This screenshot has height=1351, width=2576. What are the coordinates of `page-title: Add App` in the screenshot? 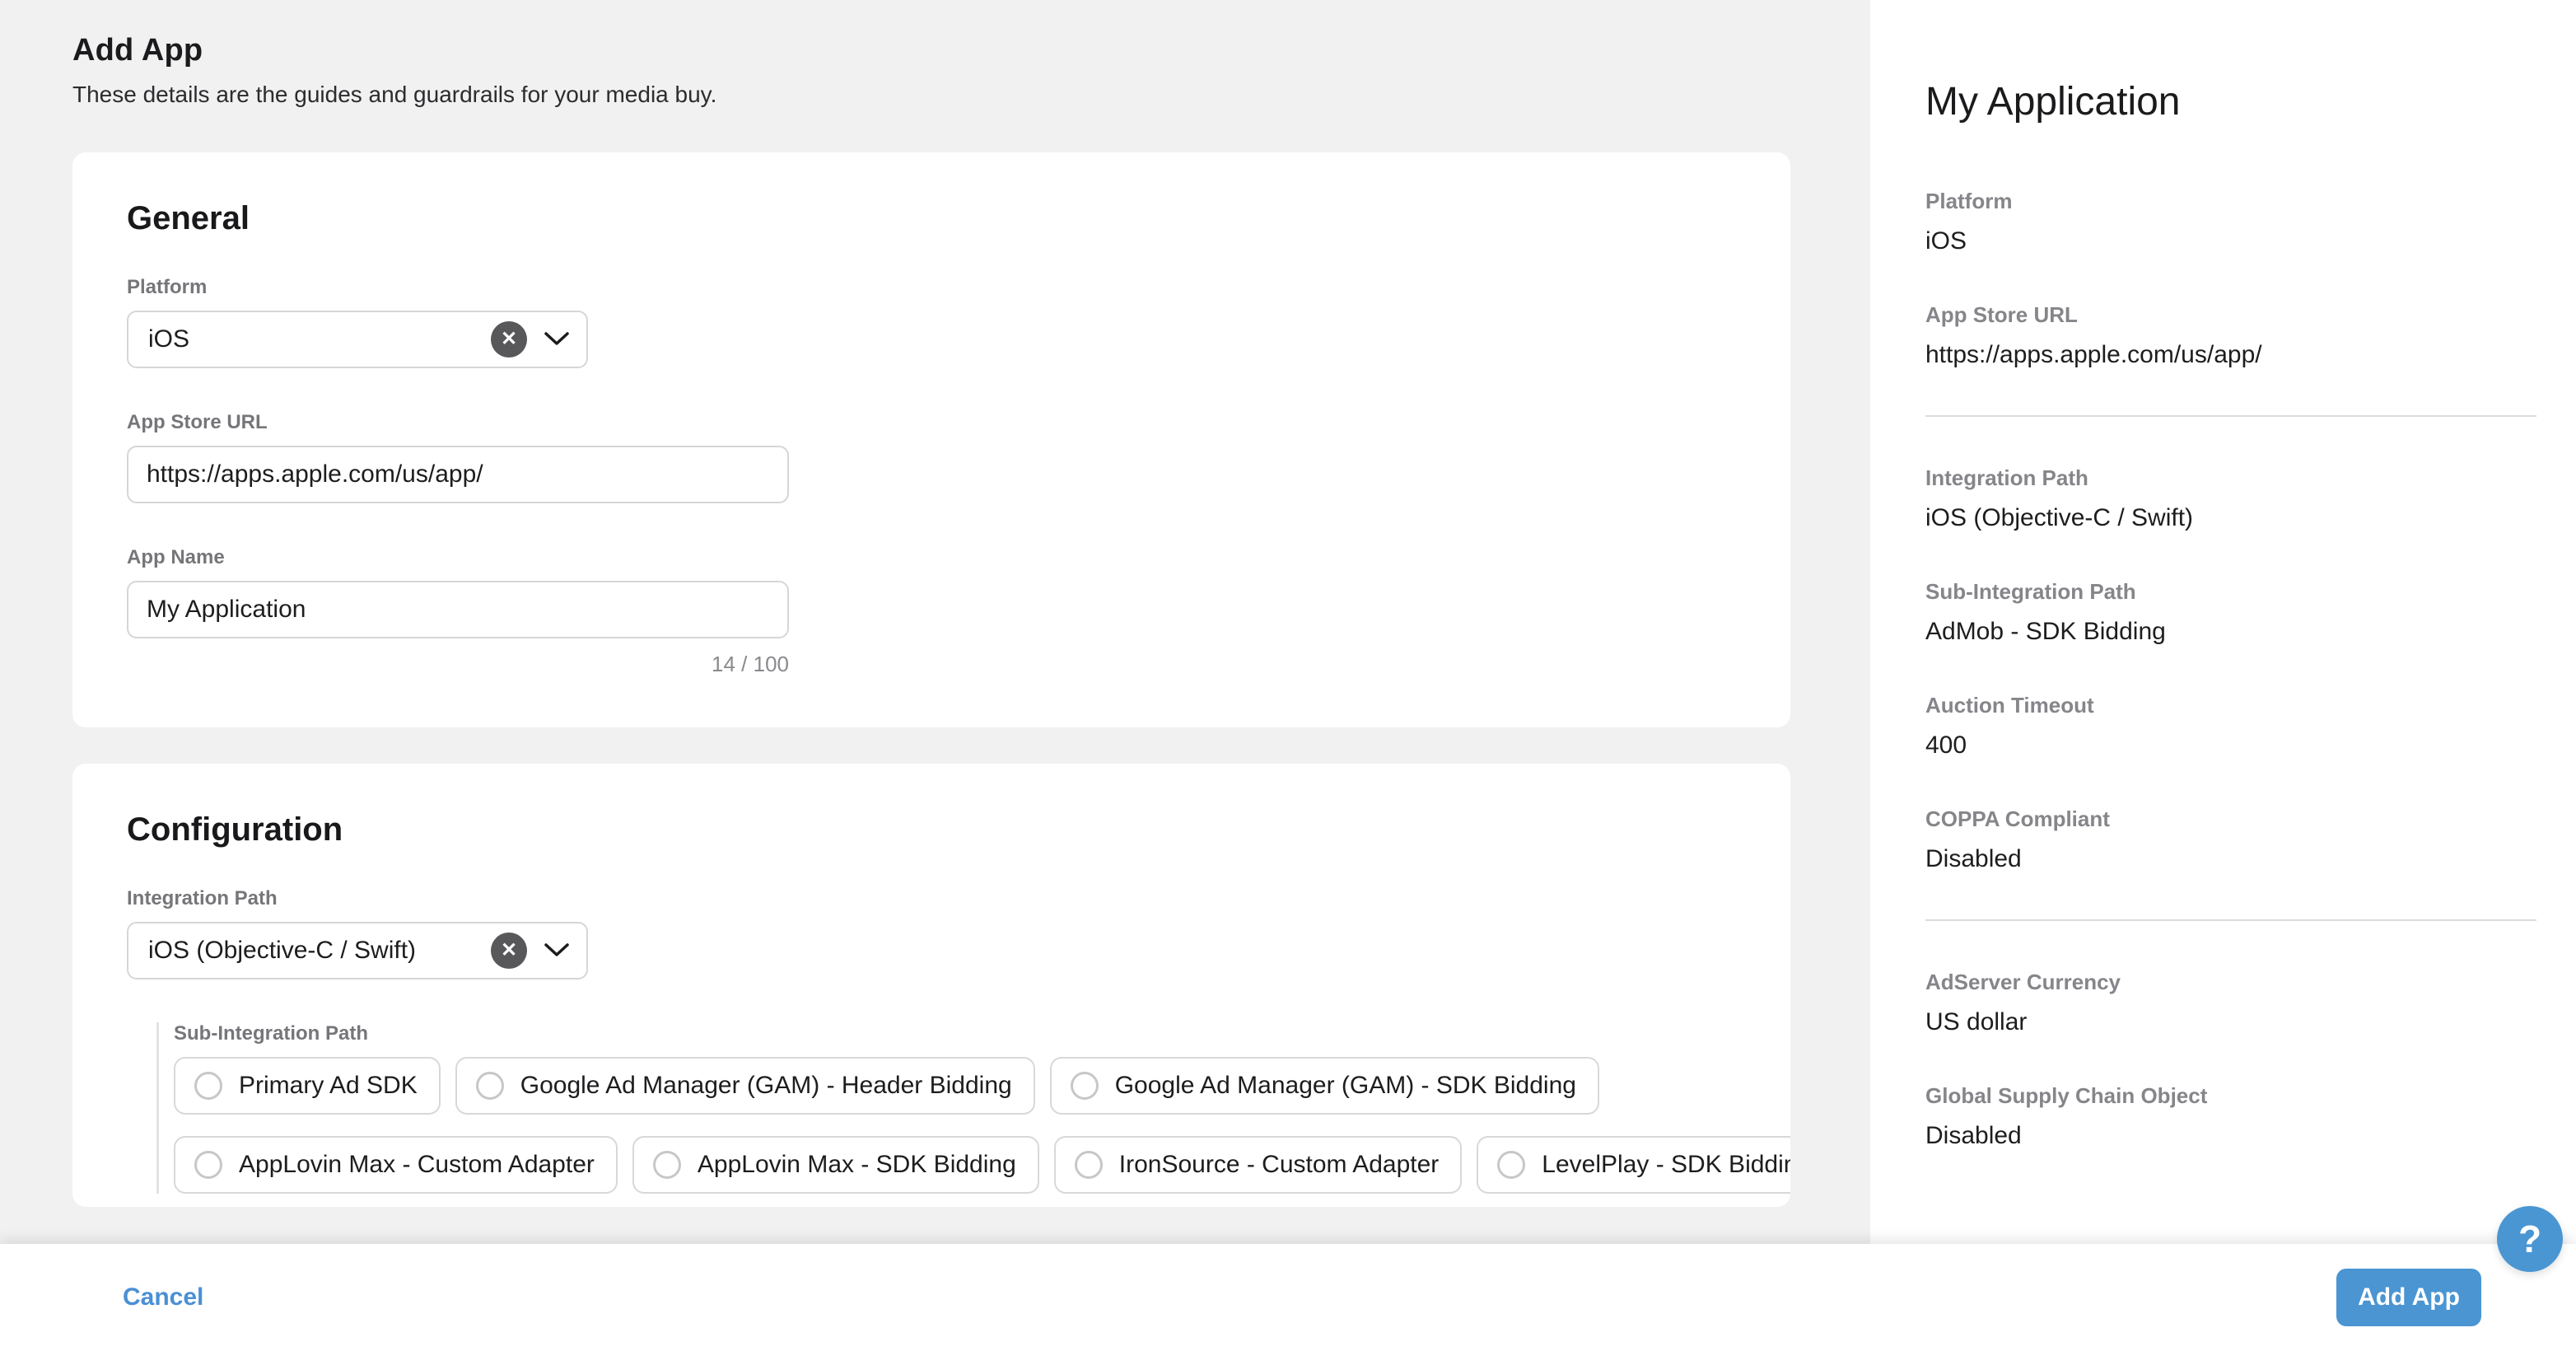 It's located at (137, 50).